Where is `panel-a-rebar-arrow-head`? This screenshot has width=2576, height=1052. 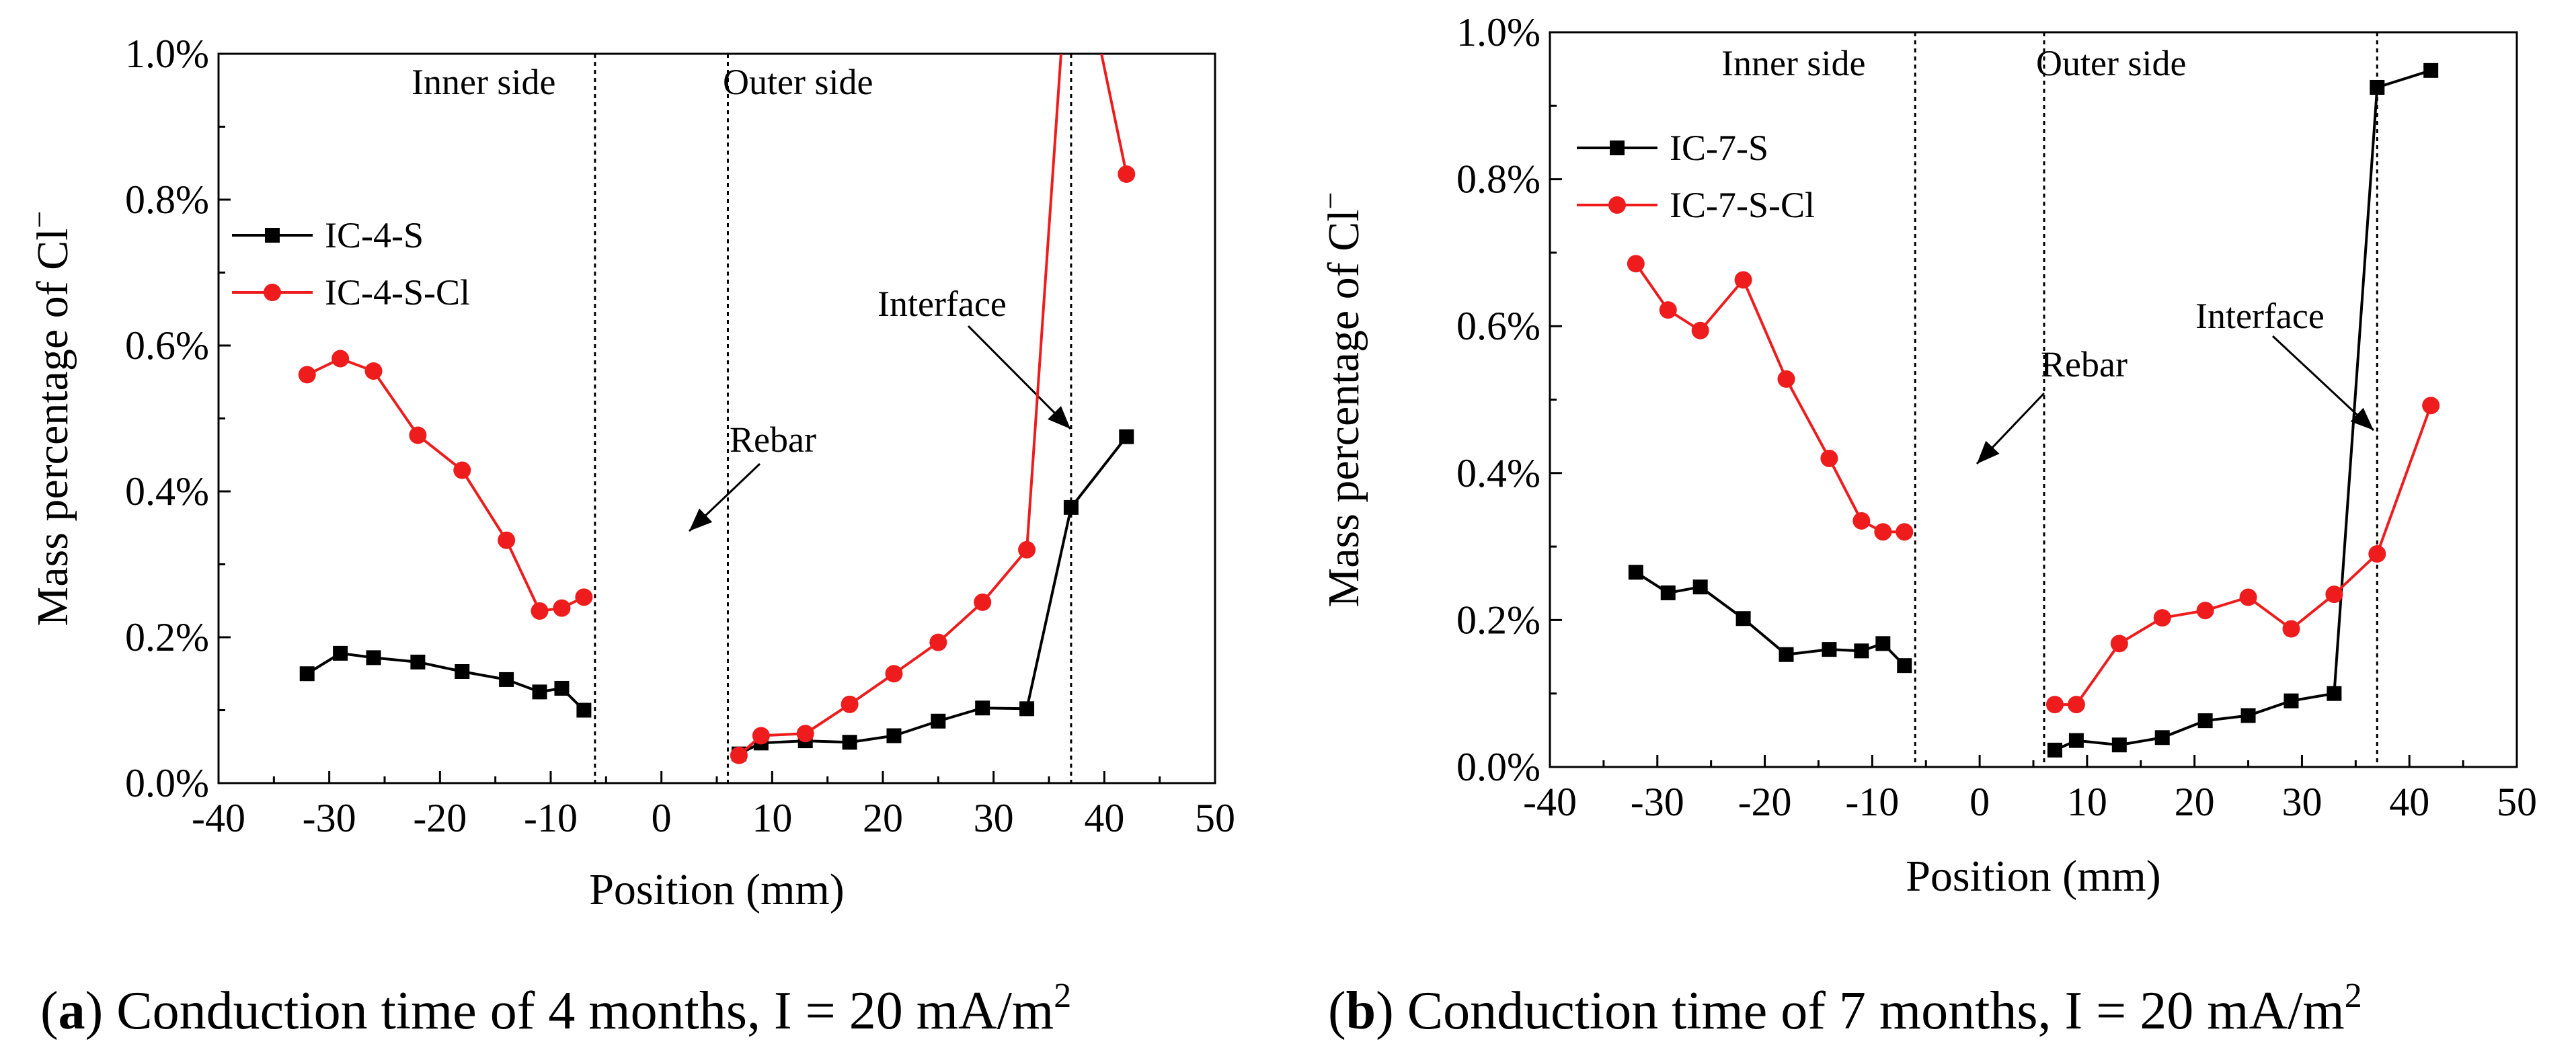 panel-a-rebar-arrow-head is located at coordinates (701, 519).